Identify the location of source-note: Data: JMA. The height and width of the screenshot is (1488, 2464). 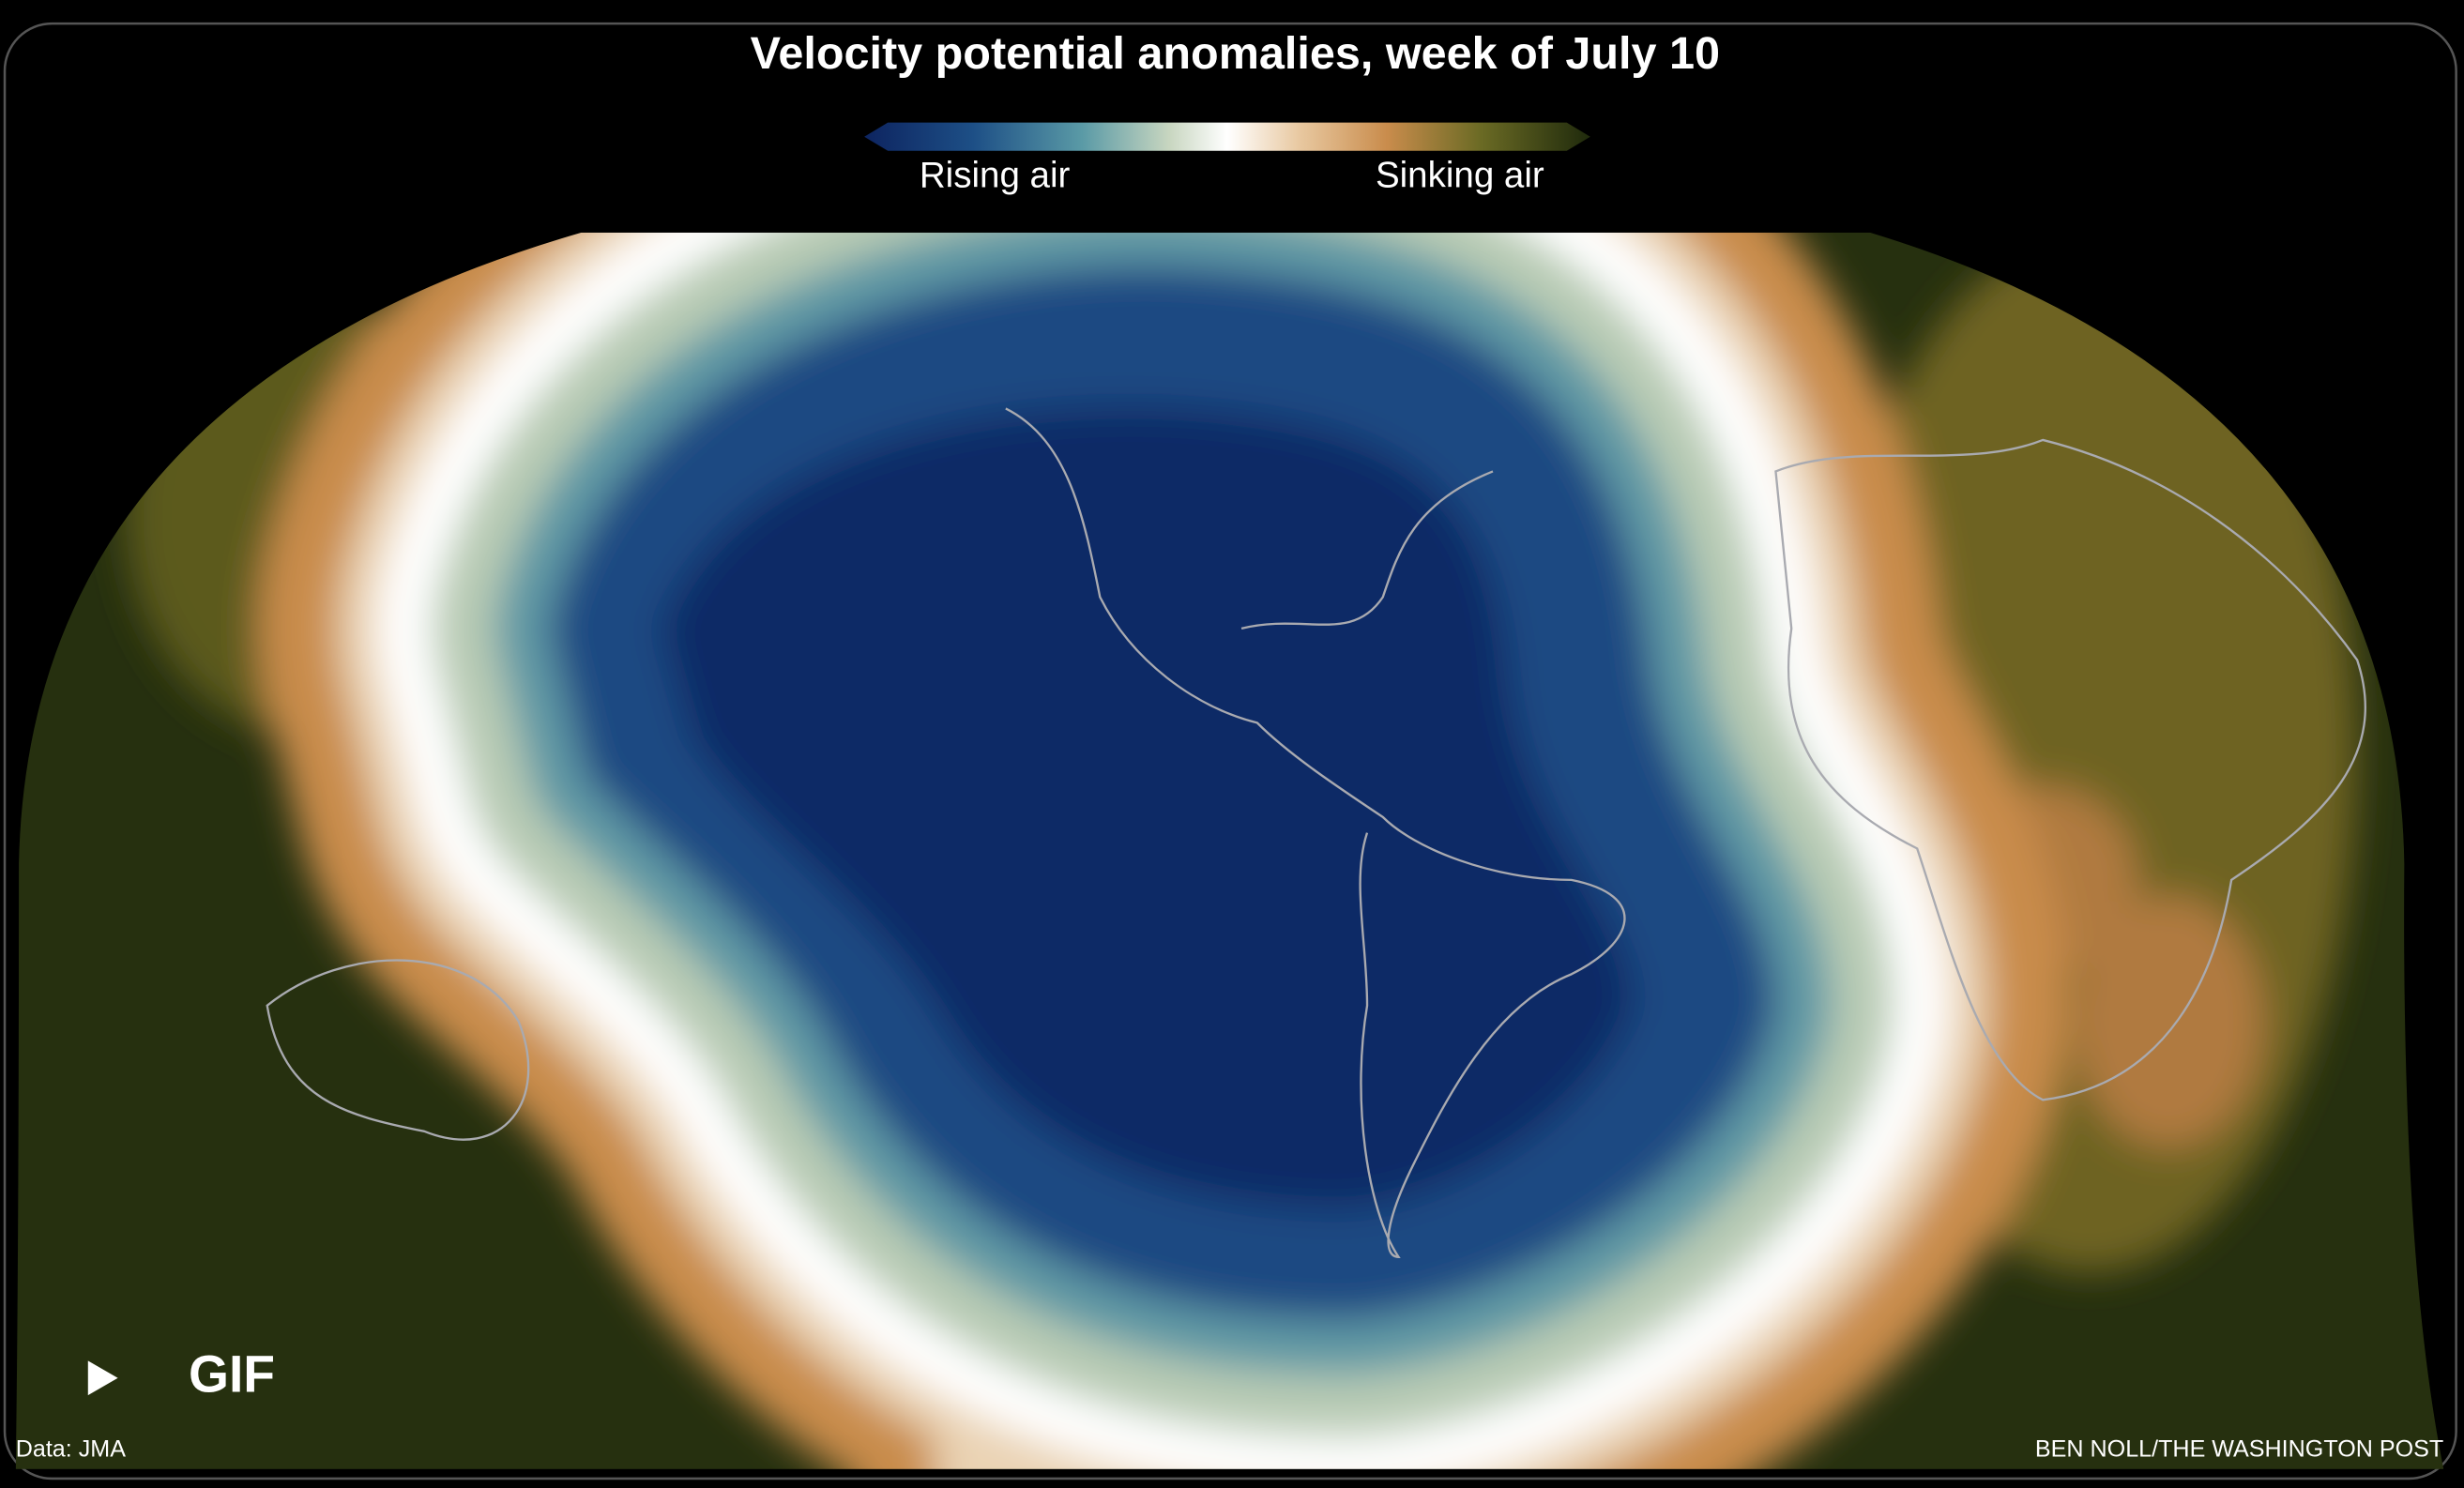
(71, 1449).